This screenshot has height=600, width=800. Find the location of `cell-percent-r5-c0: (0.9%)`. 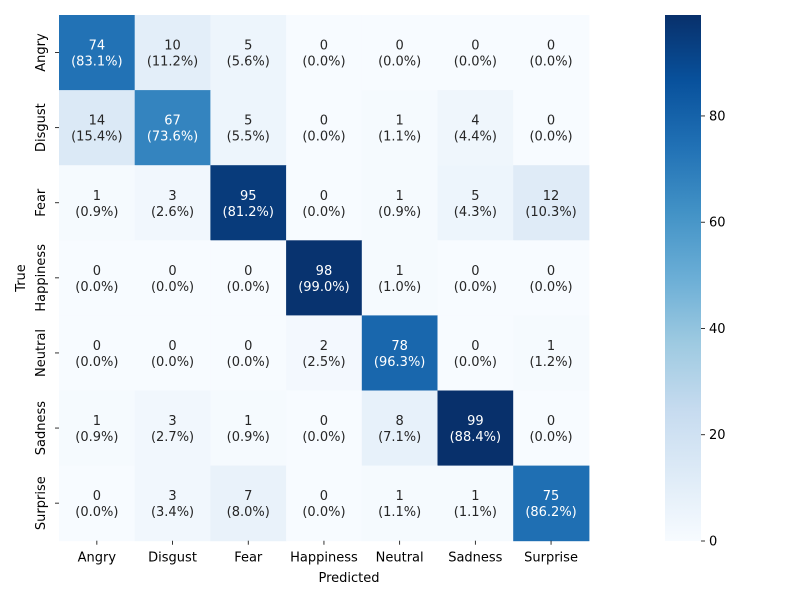

cell-percent-r5-c0: (0.9%) is located at coordinates (96, 437).